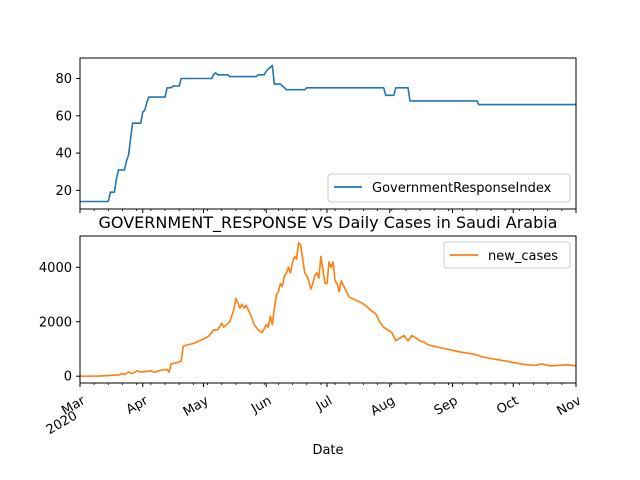  What do you see at coordinates (68, 377) in the screenshot?
I see `bottom-ytick-label-0: 0` at bounding box center [68, 377].